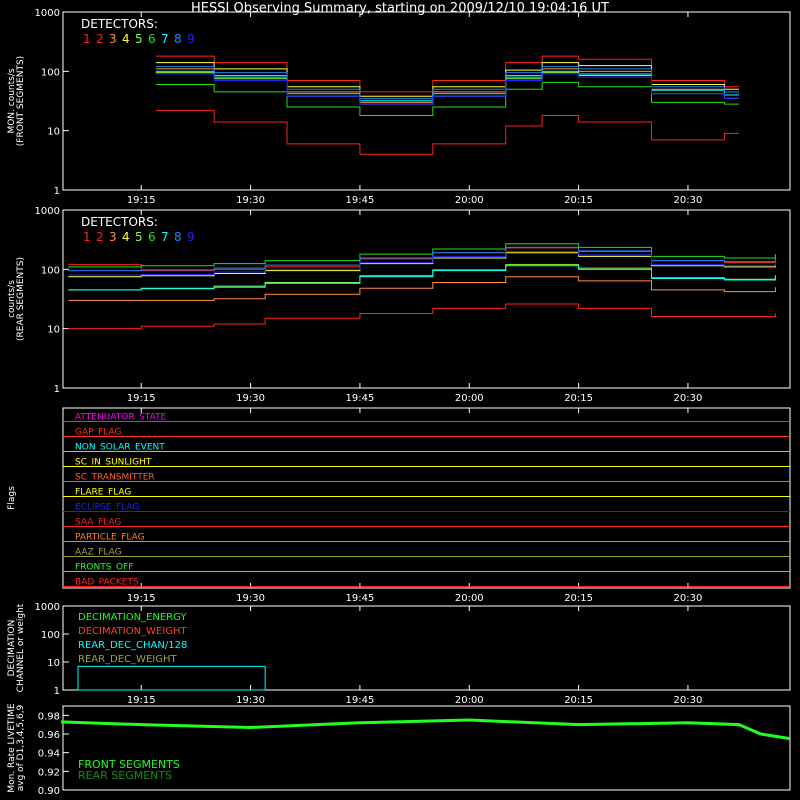 This screenshot has width=800, height=800. I want to click on livetime-front-line, so click(426, 729).